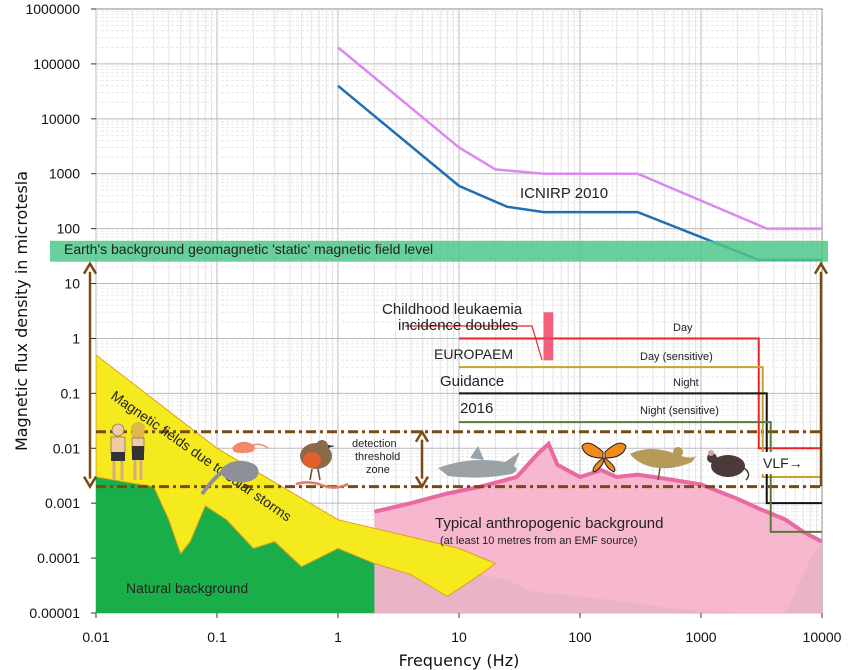  What do you see at coordinates (60, 119) in the screenshot?
I see `y-tick-label: 10000` at bounding box center [60, 119].